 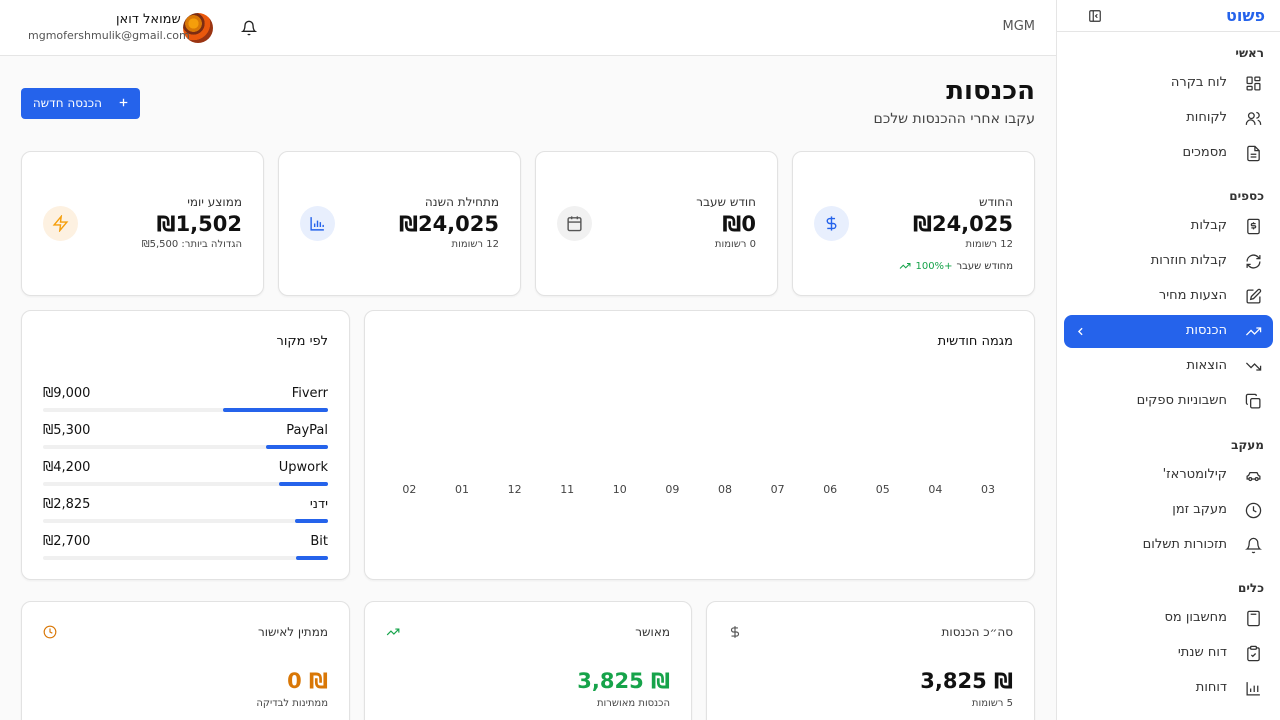 I want to click on sidebar-item-quotes: הצעות מחיר, so click(x=1168, y=296).